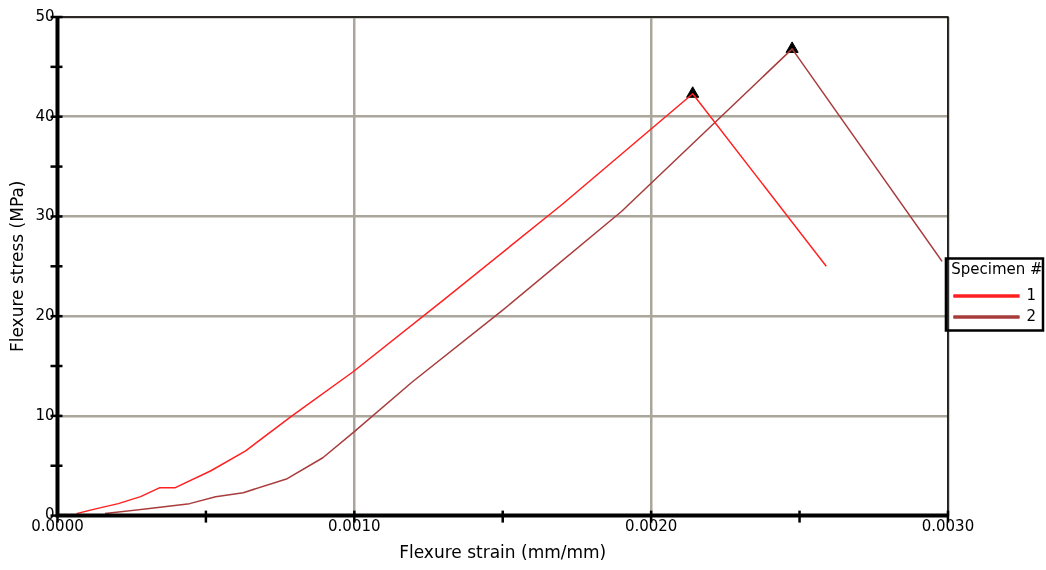  I want to click on y-tick-label: 20, so click(45, 315).